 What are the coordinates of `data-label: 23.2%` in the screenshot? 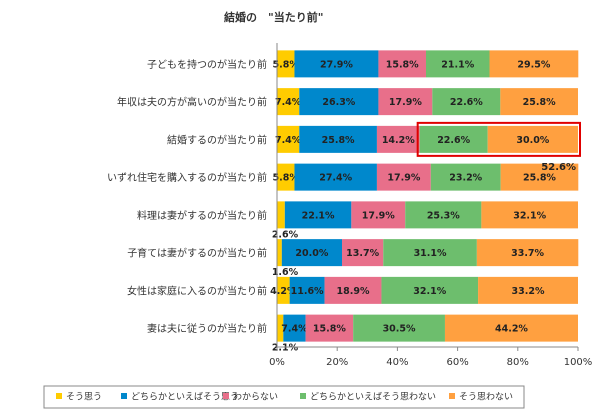 It's located at (465, 178).